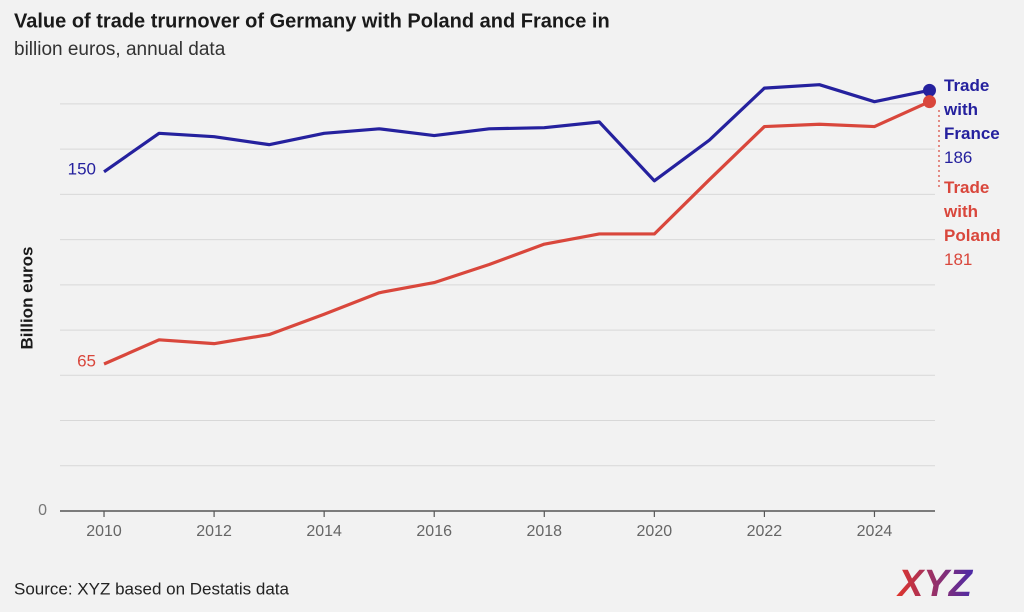  What do you see at coordinates (214, 531) in the screenshot?
I see `x-tick-label: 2012` at bounding box center [214, 531].